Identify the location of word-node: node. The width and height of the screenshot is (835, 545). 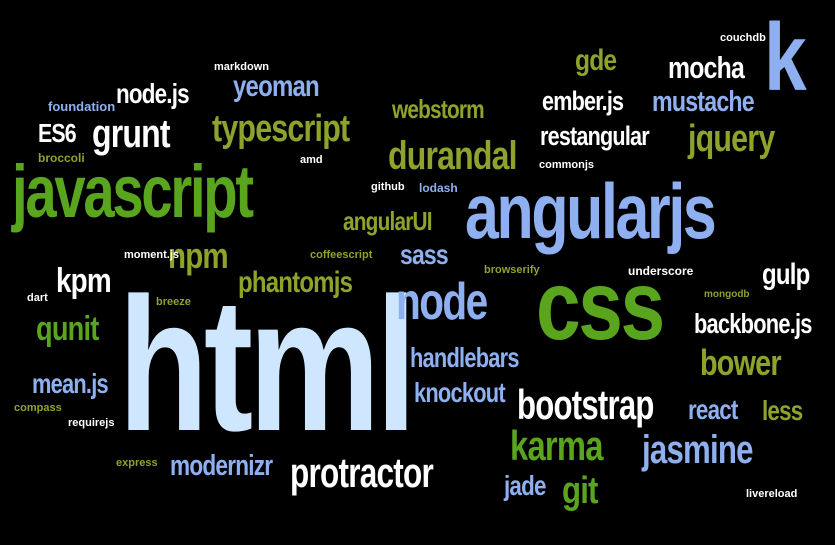
(442, 302).